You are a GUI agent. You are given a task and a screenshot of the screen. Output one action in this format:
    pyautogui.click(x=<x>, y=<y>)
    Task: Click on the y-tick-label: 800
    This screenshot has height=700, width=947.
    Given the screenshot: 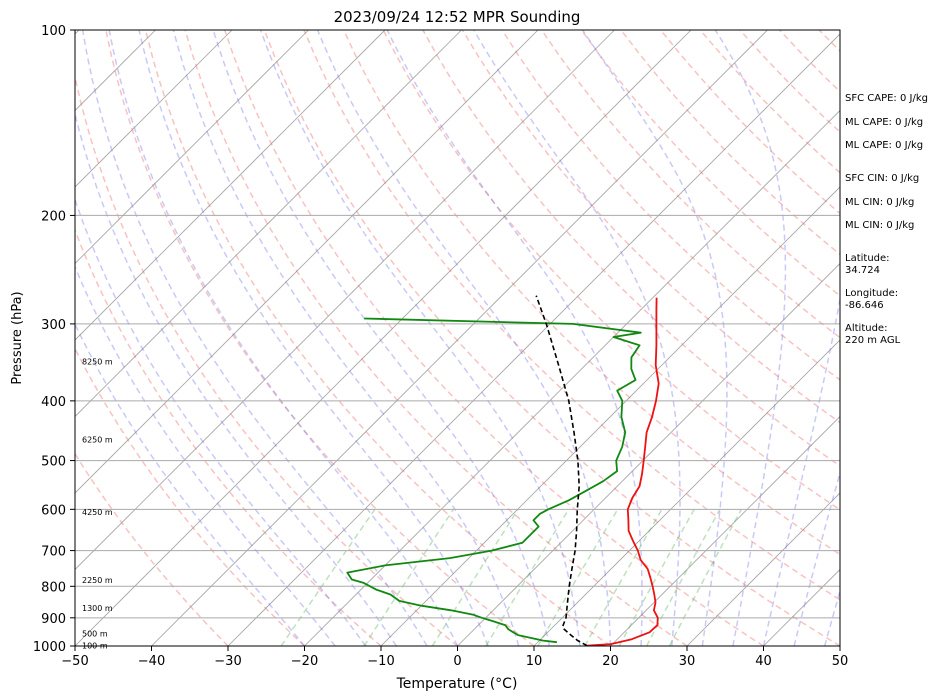 What is the action you would take?
    pyautogui.click(x=53, y=587)
    